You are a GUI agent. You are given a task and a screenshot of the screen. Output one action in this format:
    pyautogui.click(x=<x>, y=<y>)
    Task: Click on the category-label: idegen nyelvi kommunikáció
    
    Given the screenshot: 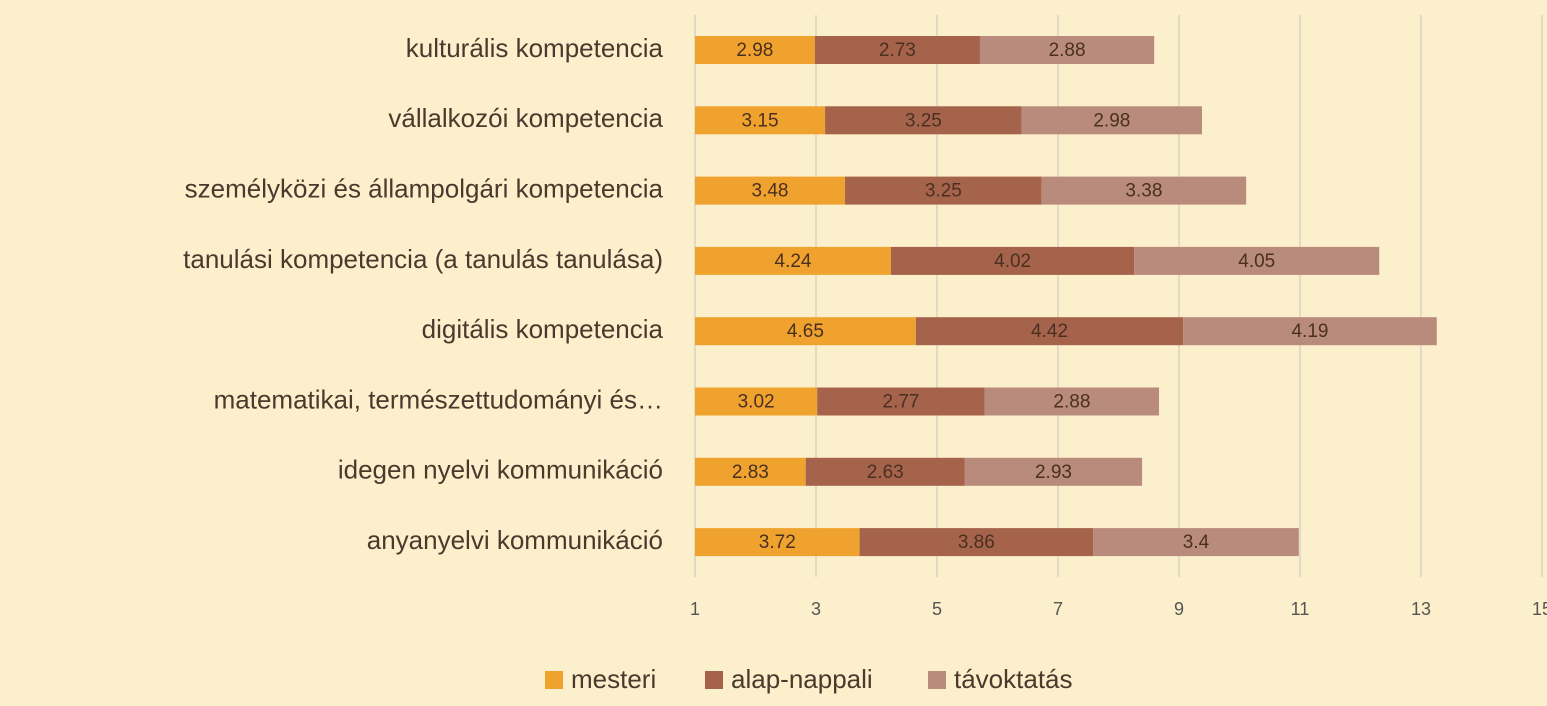 What is the action you would take?
    pyautogui.click(x=500, y=470)
    